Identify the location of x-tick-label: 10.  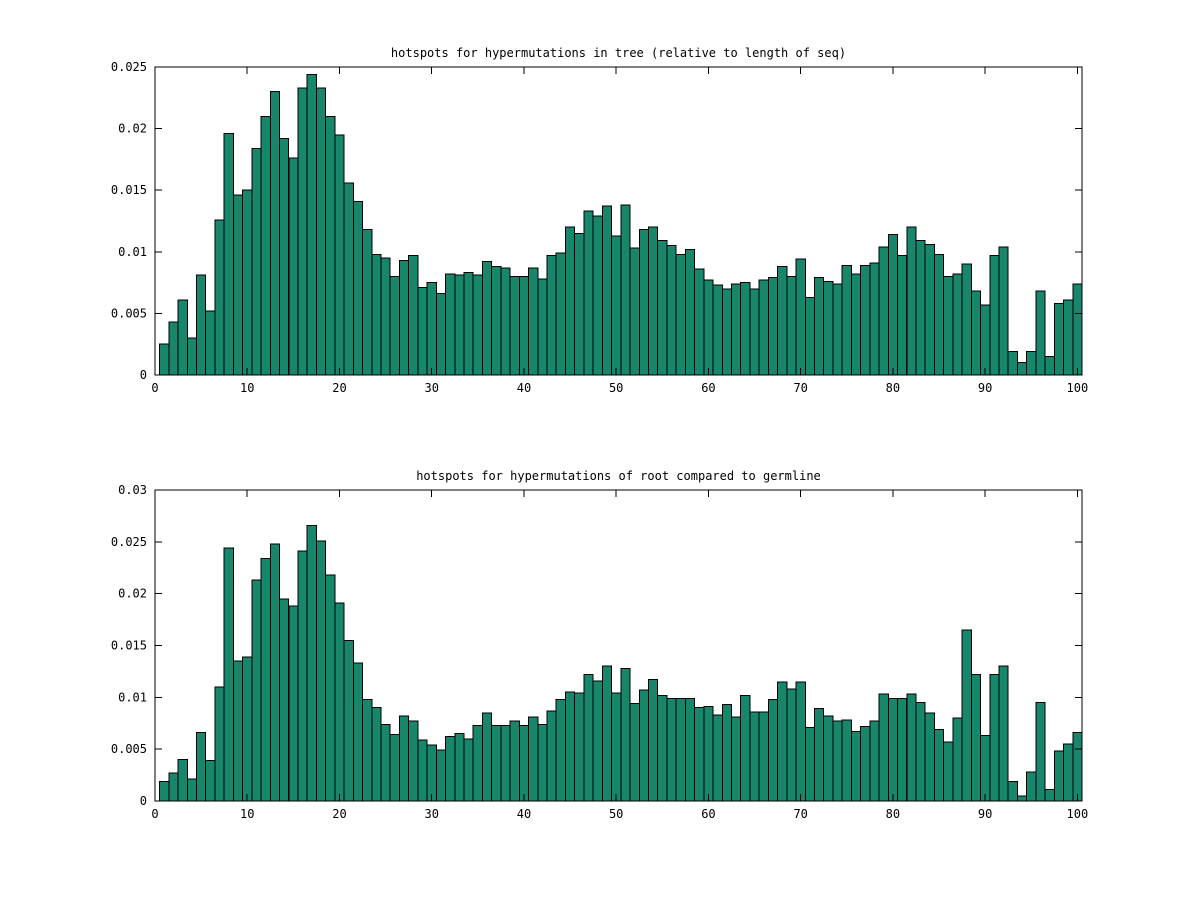
(247, 814).